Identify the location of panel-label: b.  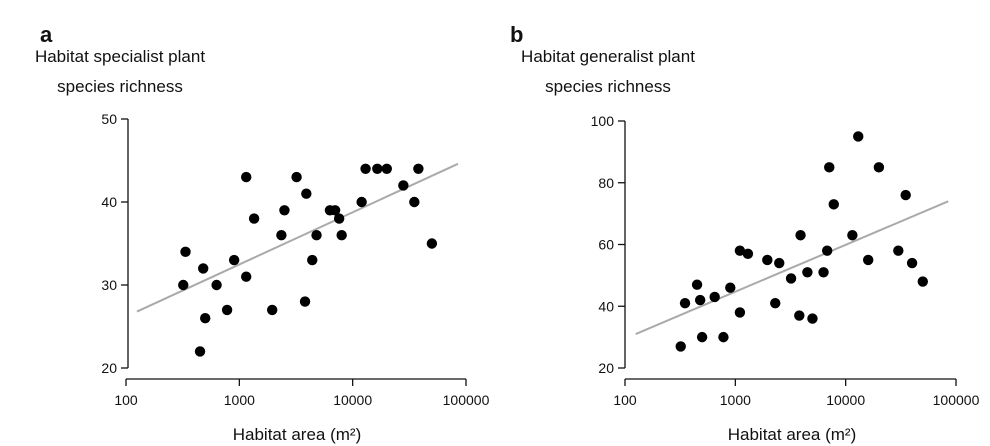
(516, 34).